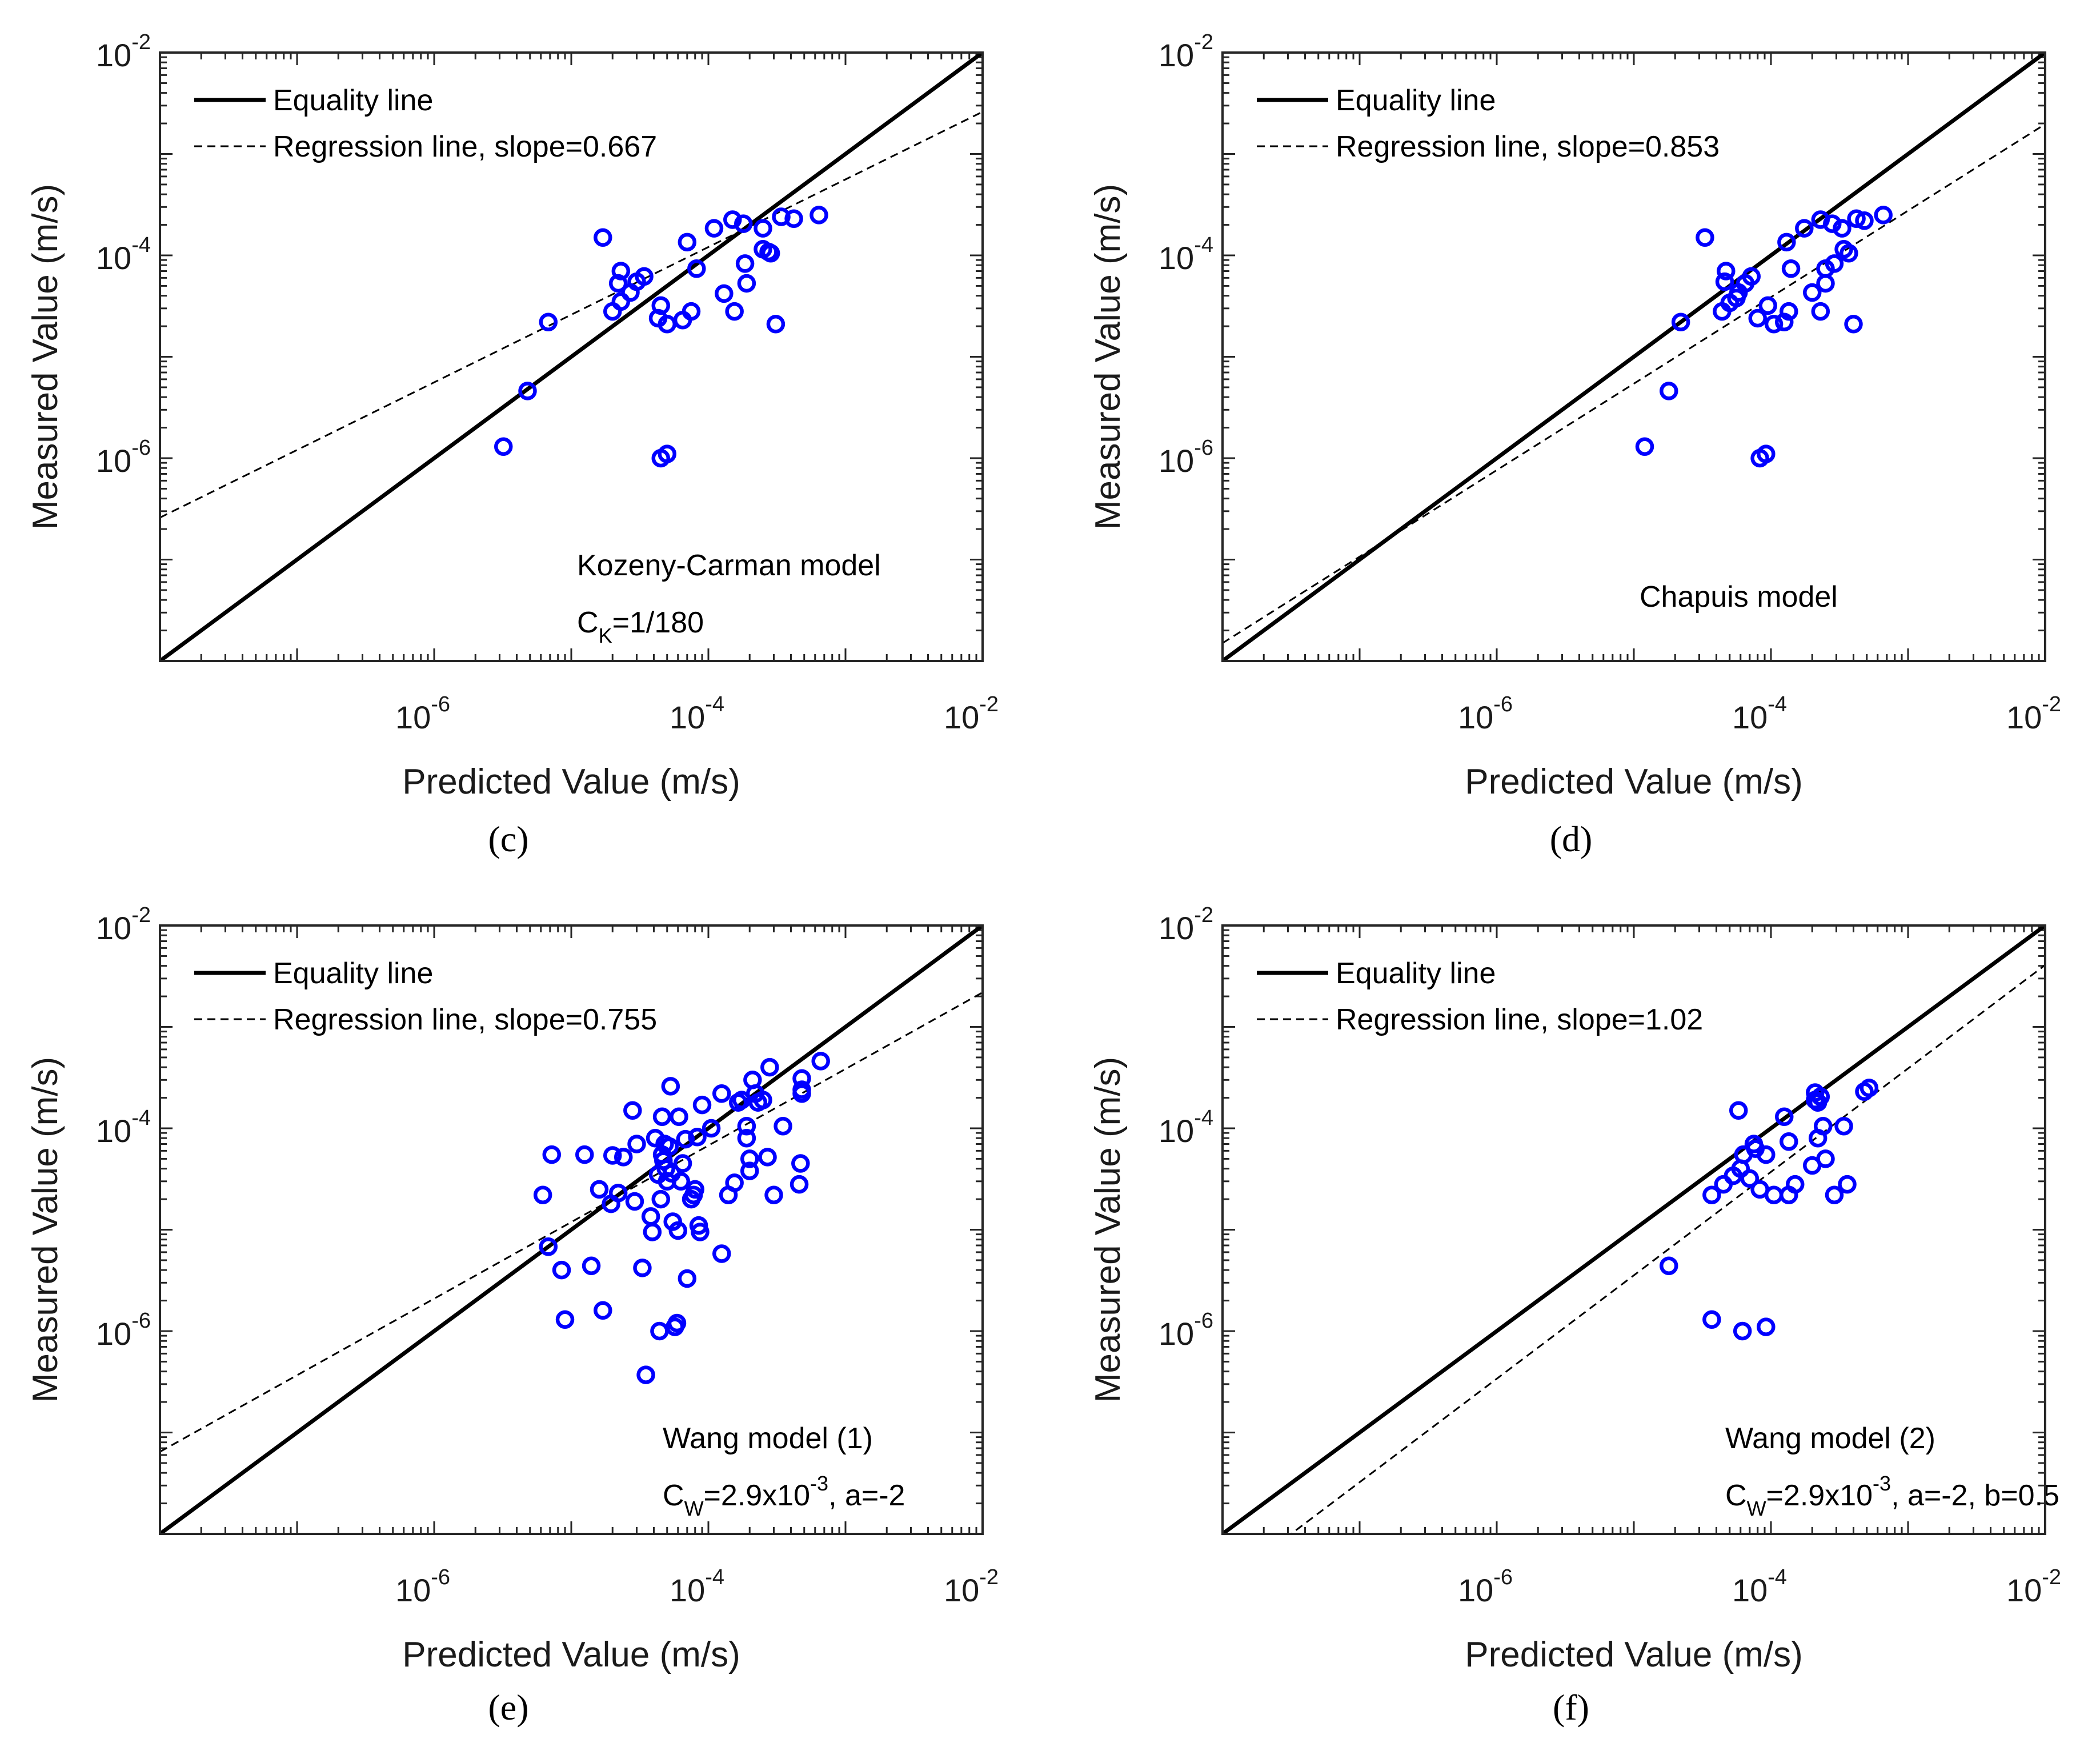 Image resolution: width=2100 pixels, height=1747 pixels. Describe the element at coordinates (1485, 1587) in the screenshot. I see `x-tick-label: 10⁻⁶` at that location.